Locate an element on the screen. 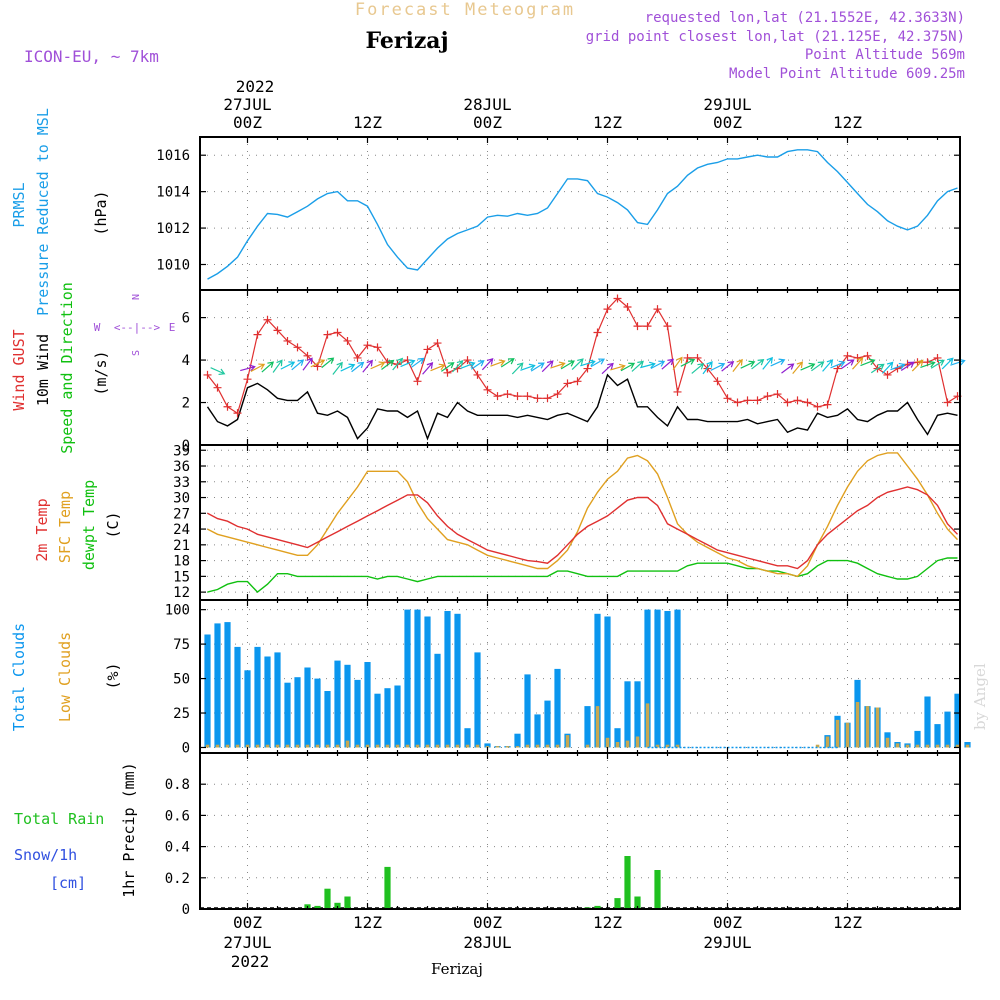 This screenshot has width=1000, height=1000. compass-arrows: <--|--> is located at coordinates (137, 327).